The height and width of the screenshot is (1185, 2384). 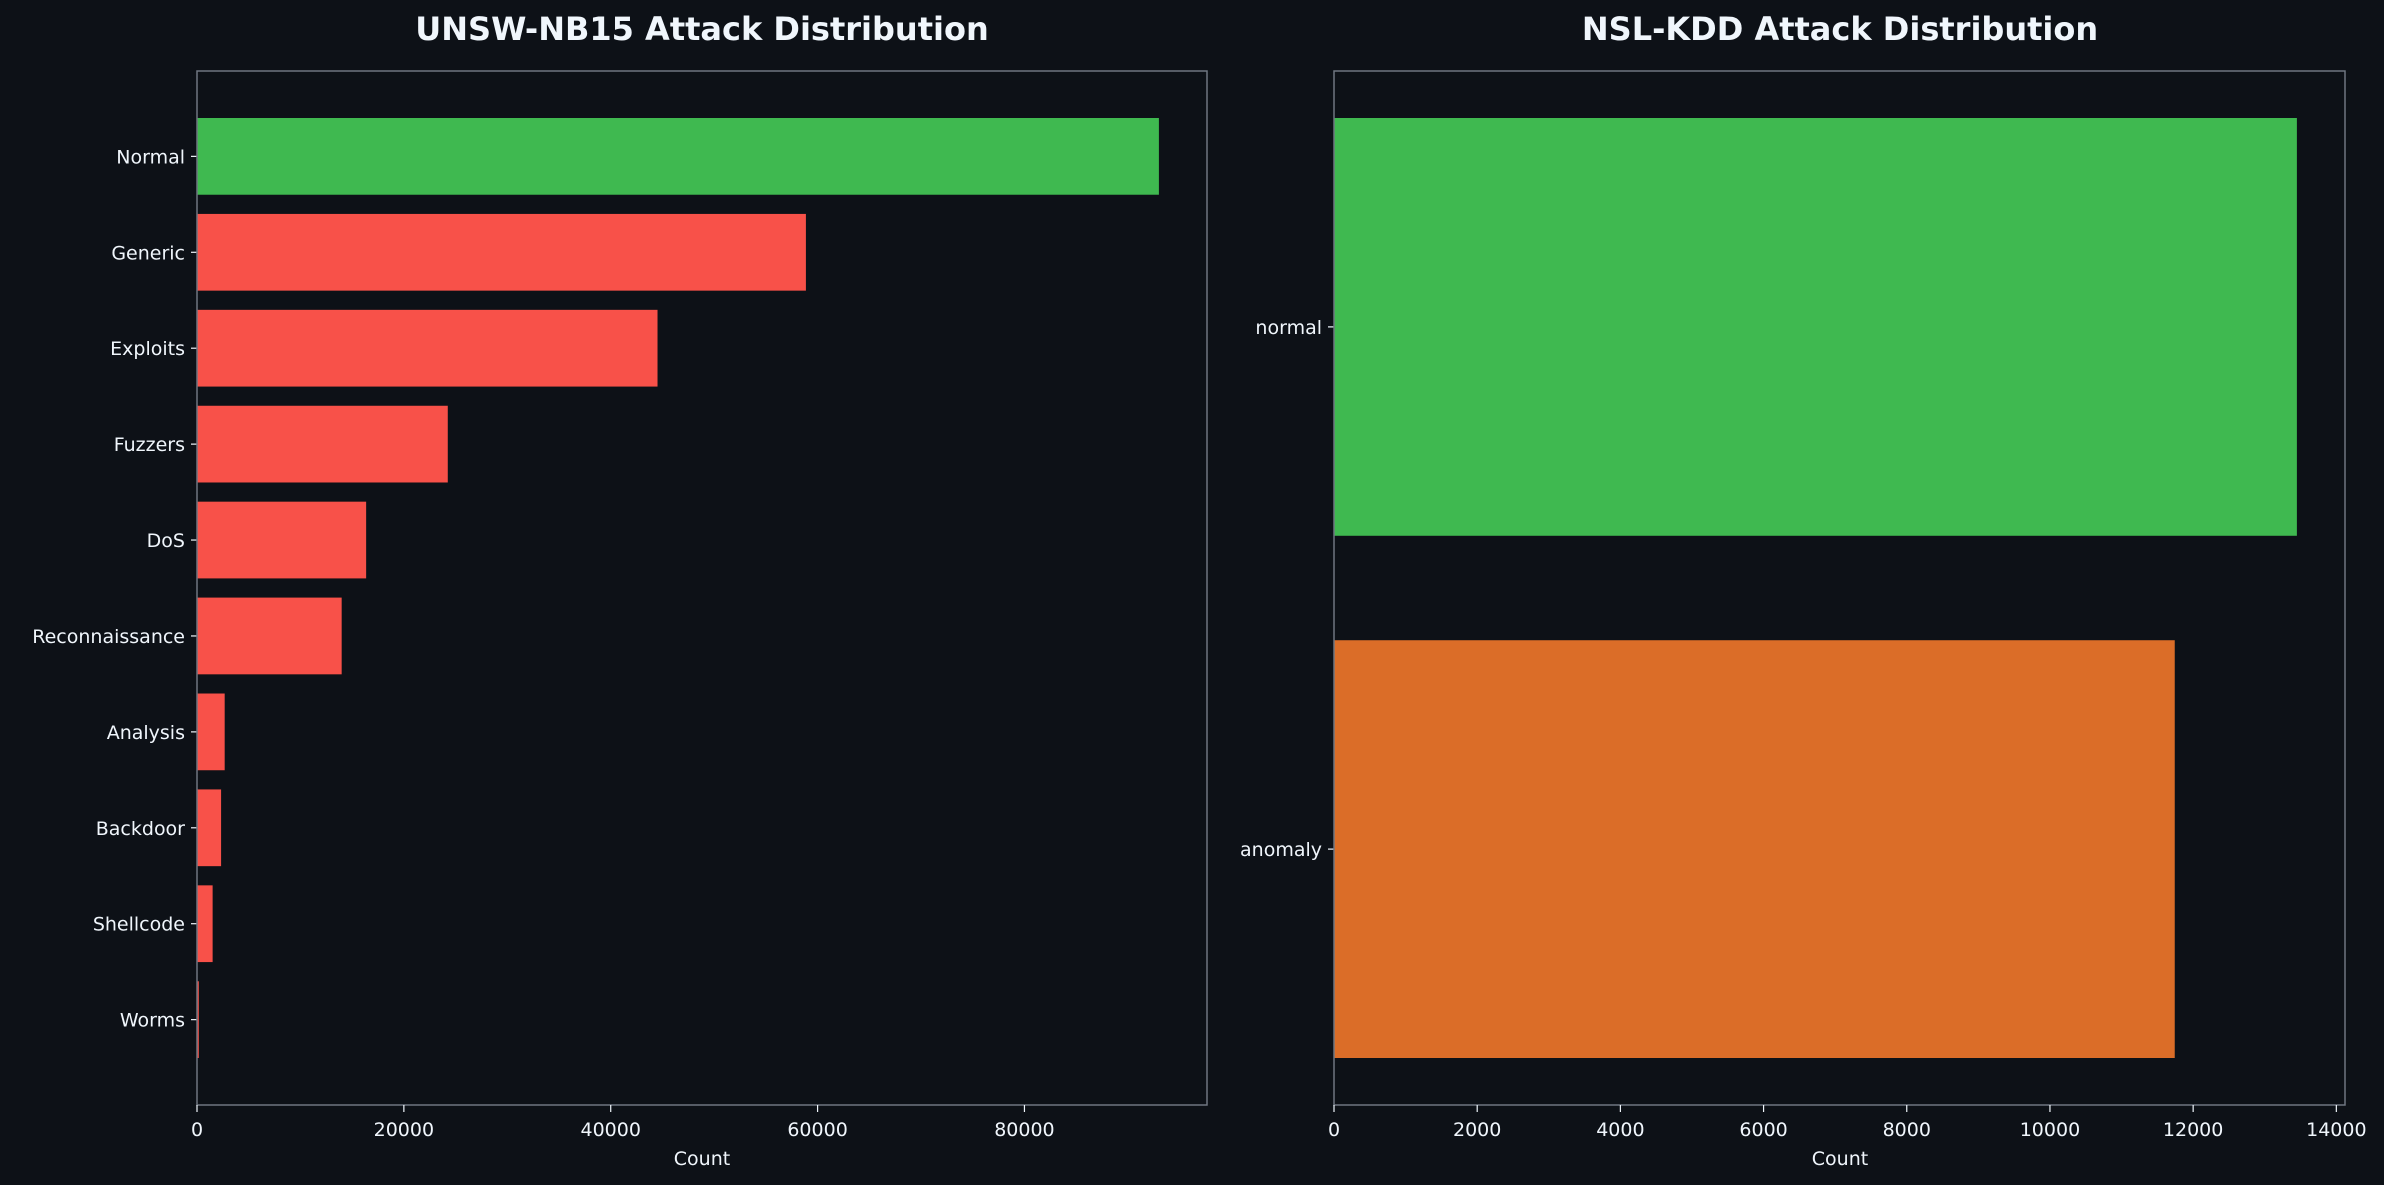 What do you see at coordinates (1907, 1130) in the screenshot?
I see `x-tick-label: 8000` at bounding box center [1907, 1130].